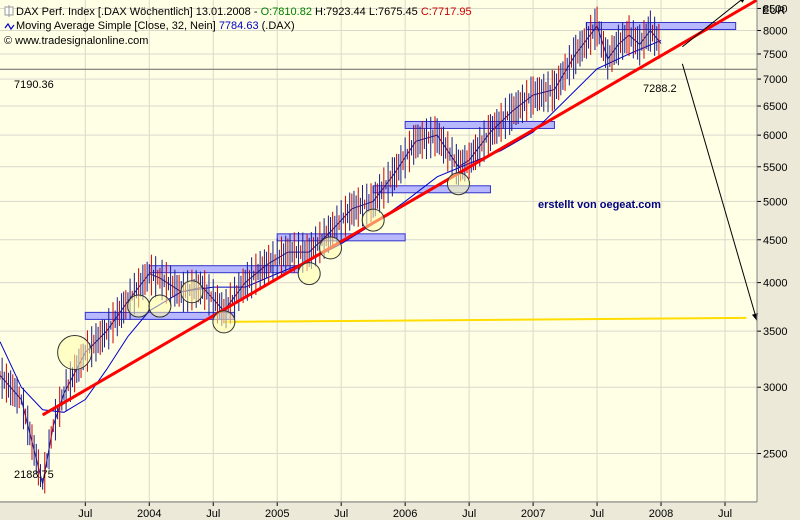 The height and width of the screenshot is (520, 800). I want to click on resistance-zone, so click(224, 269).